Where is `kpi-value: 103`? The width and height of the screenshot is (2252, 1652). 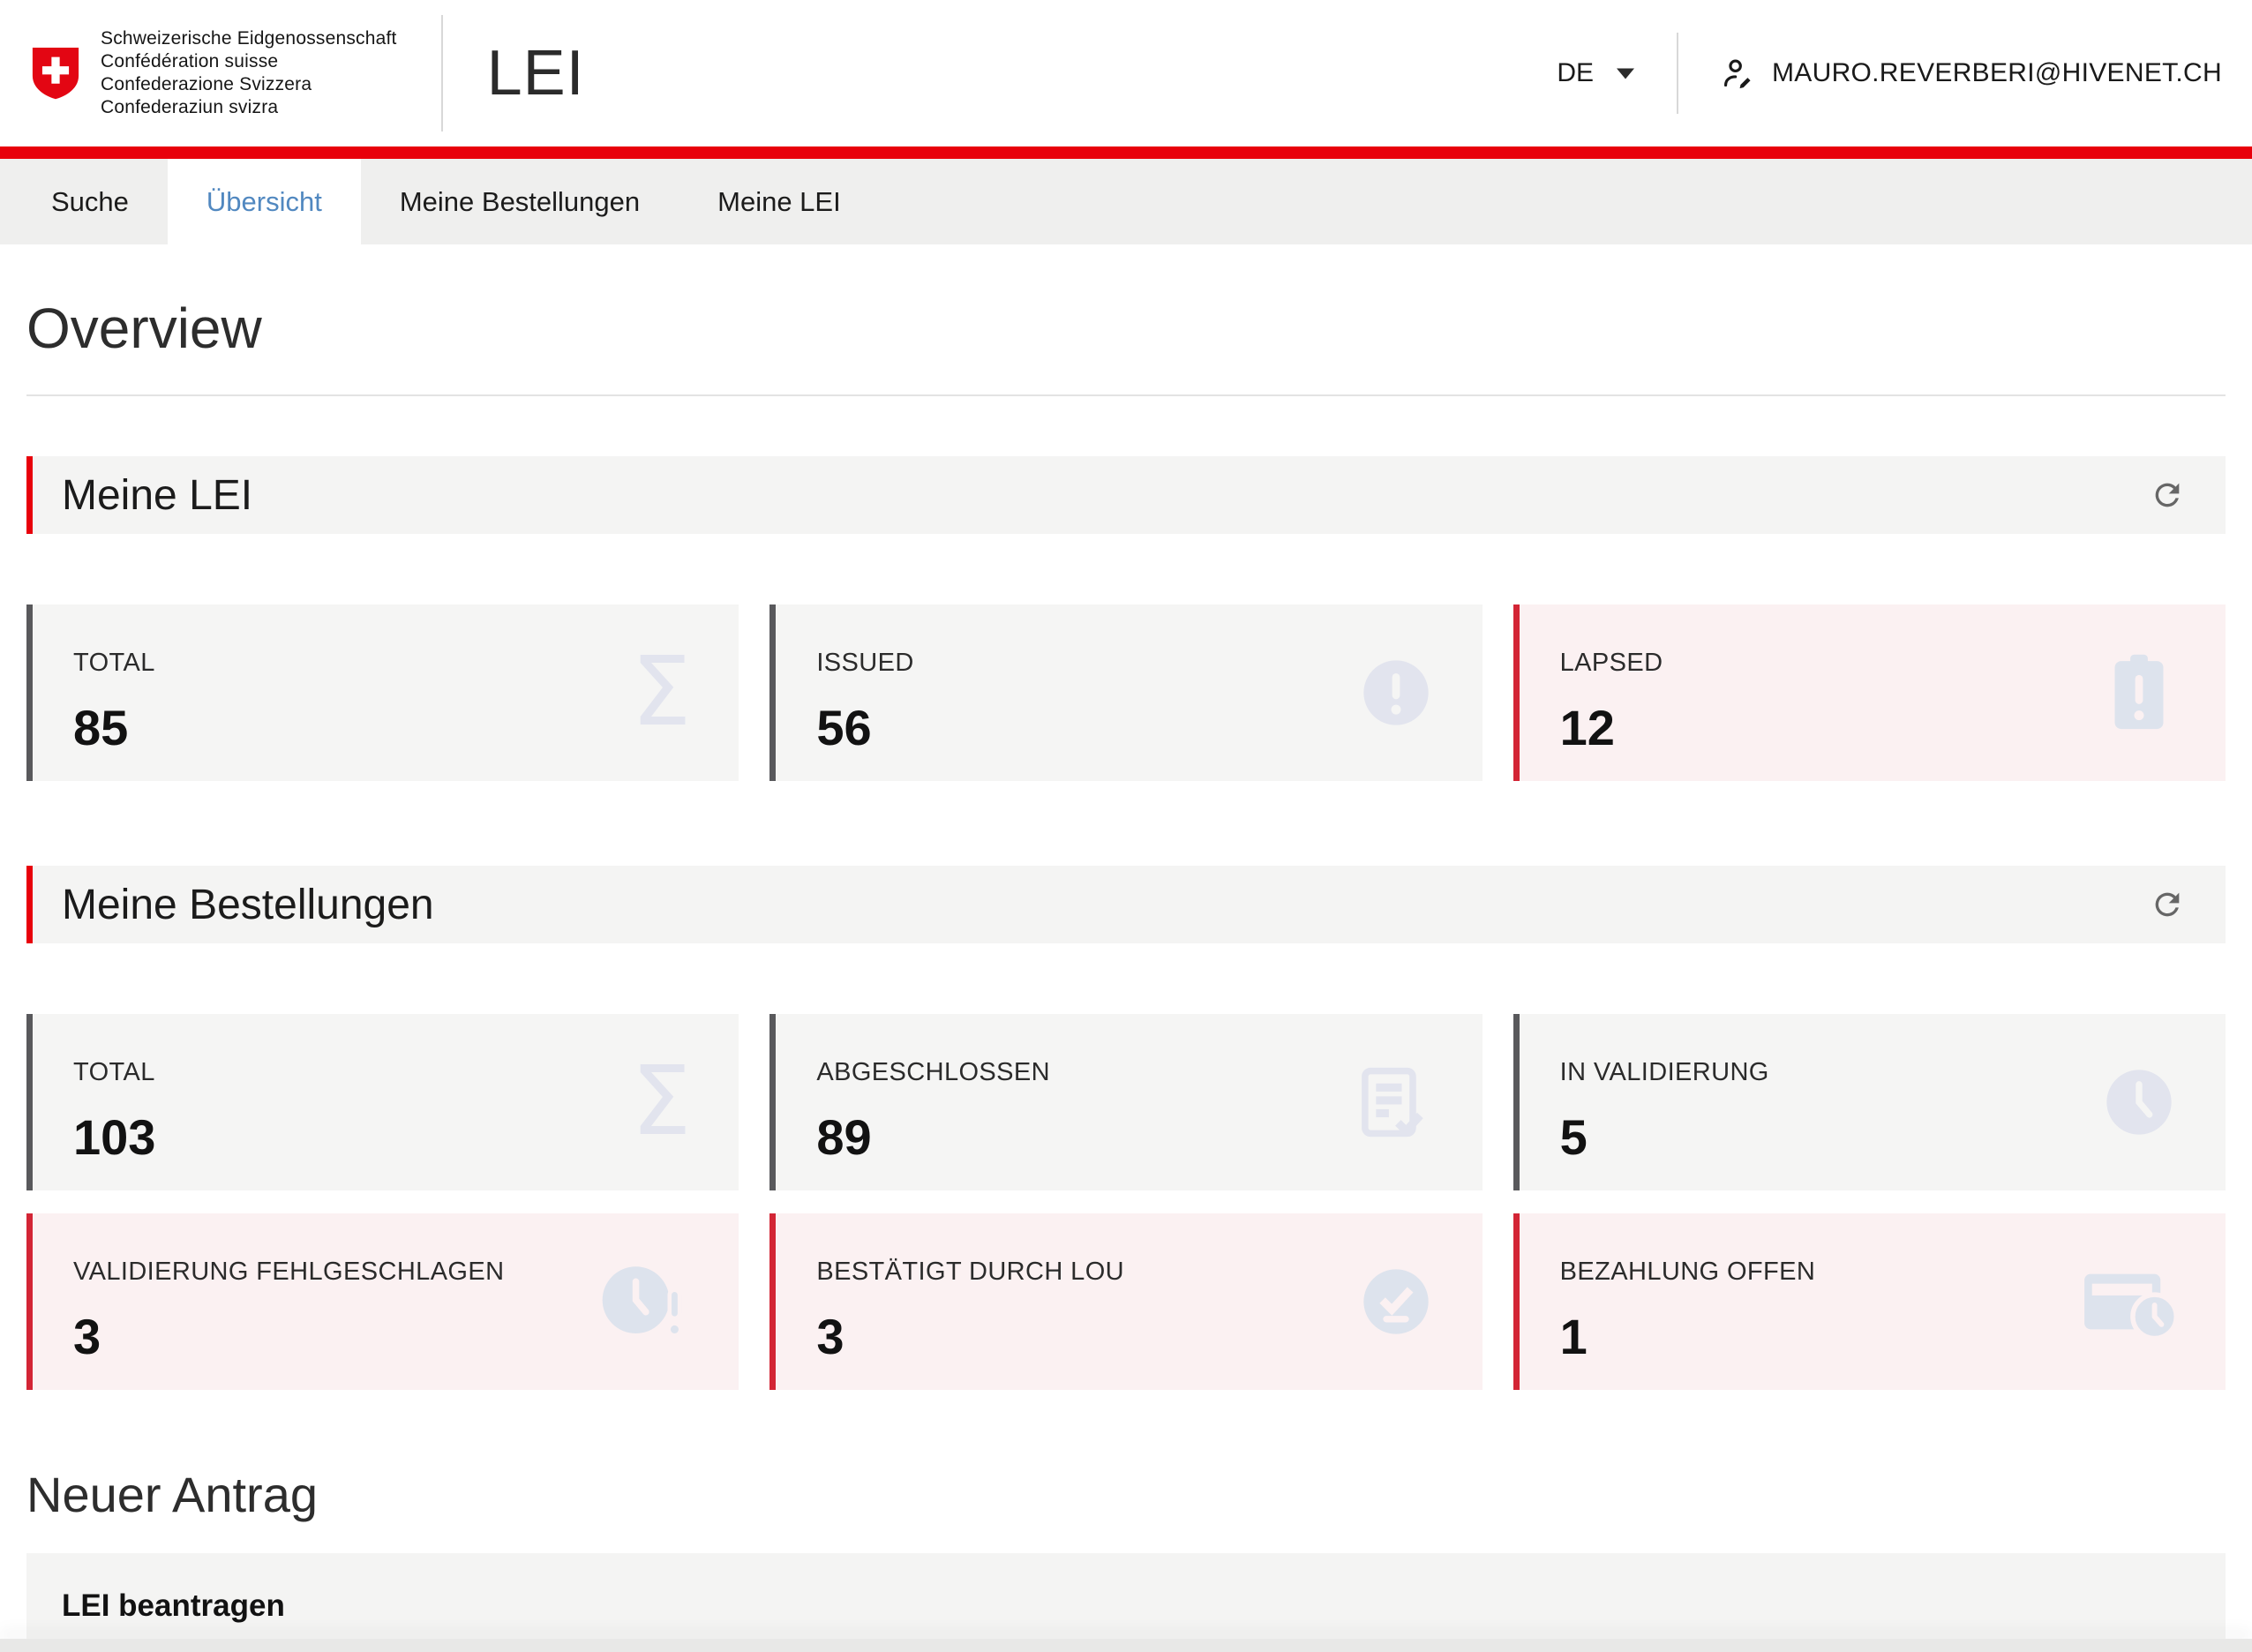 kpi-value: 103 is located at coordinates (114, 1137).